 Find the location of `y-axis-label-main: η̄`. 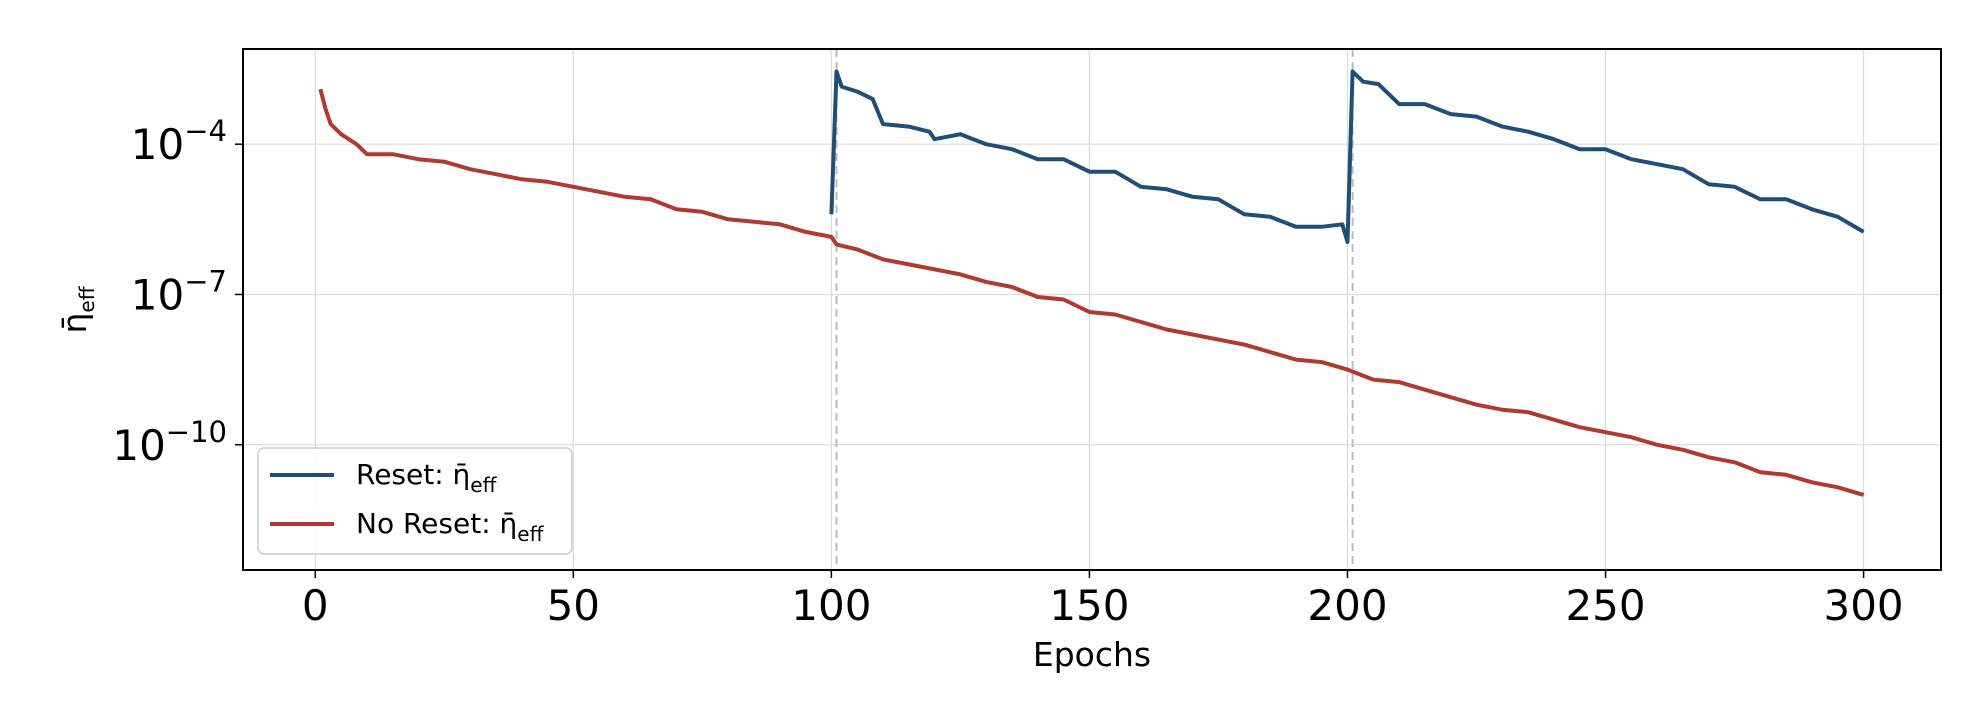

y-axis-label-main: η̄ is located at coordinates (74, 323).